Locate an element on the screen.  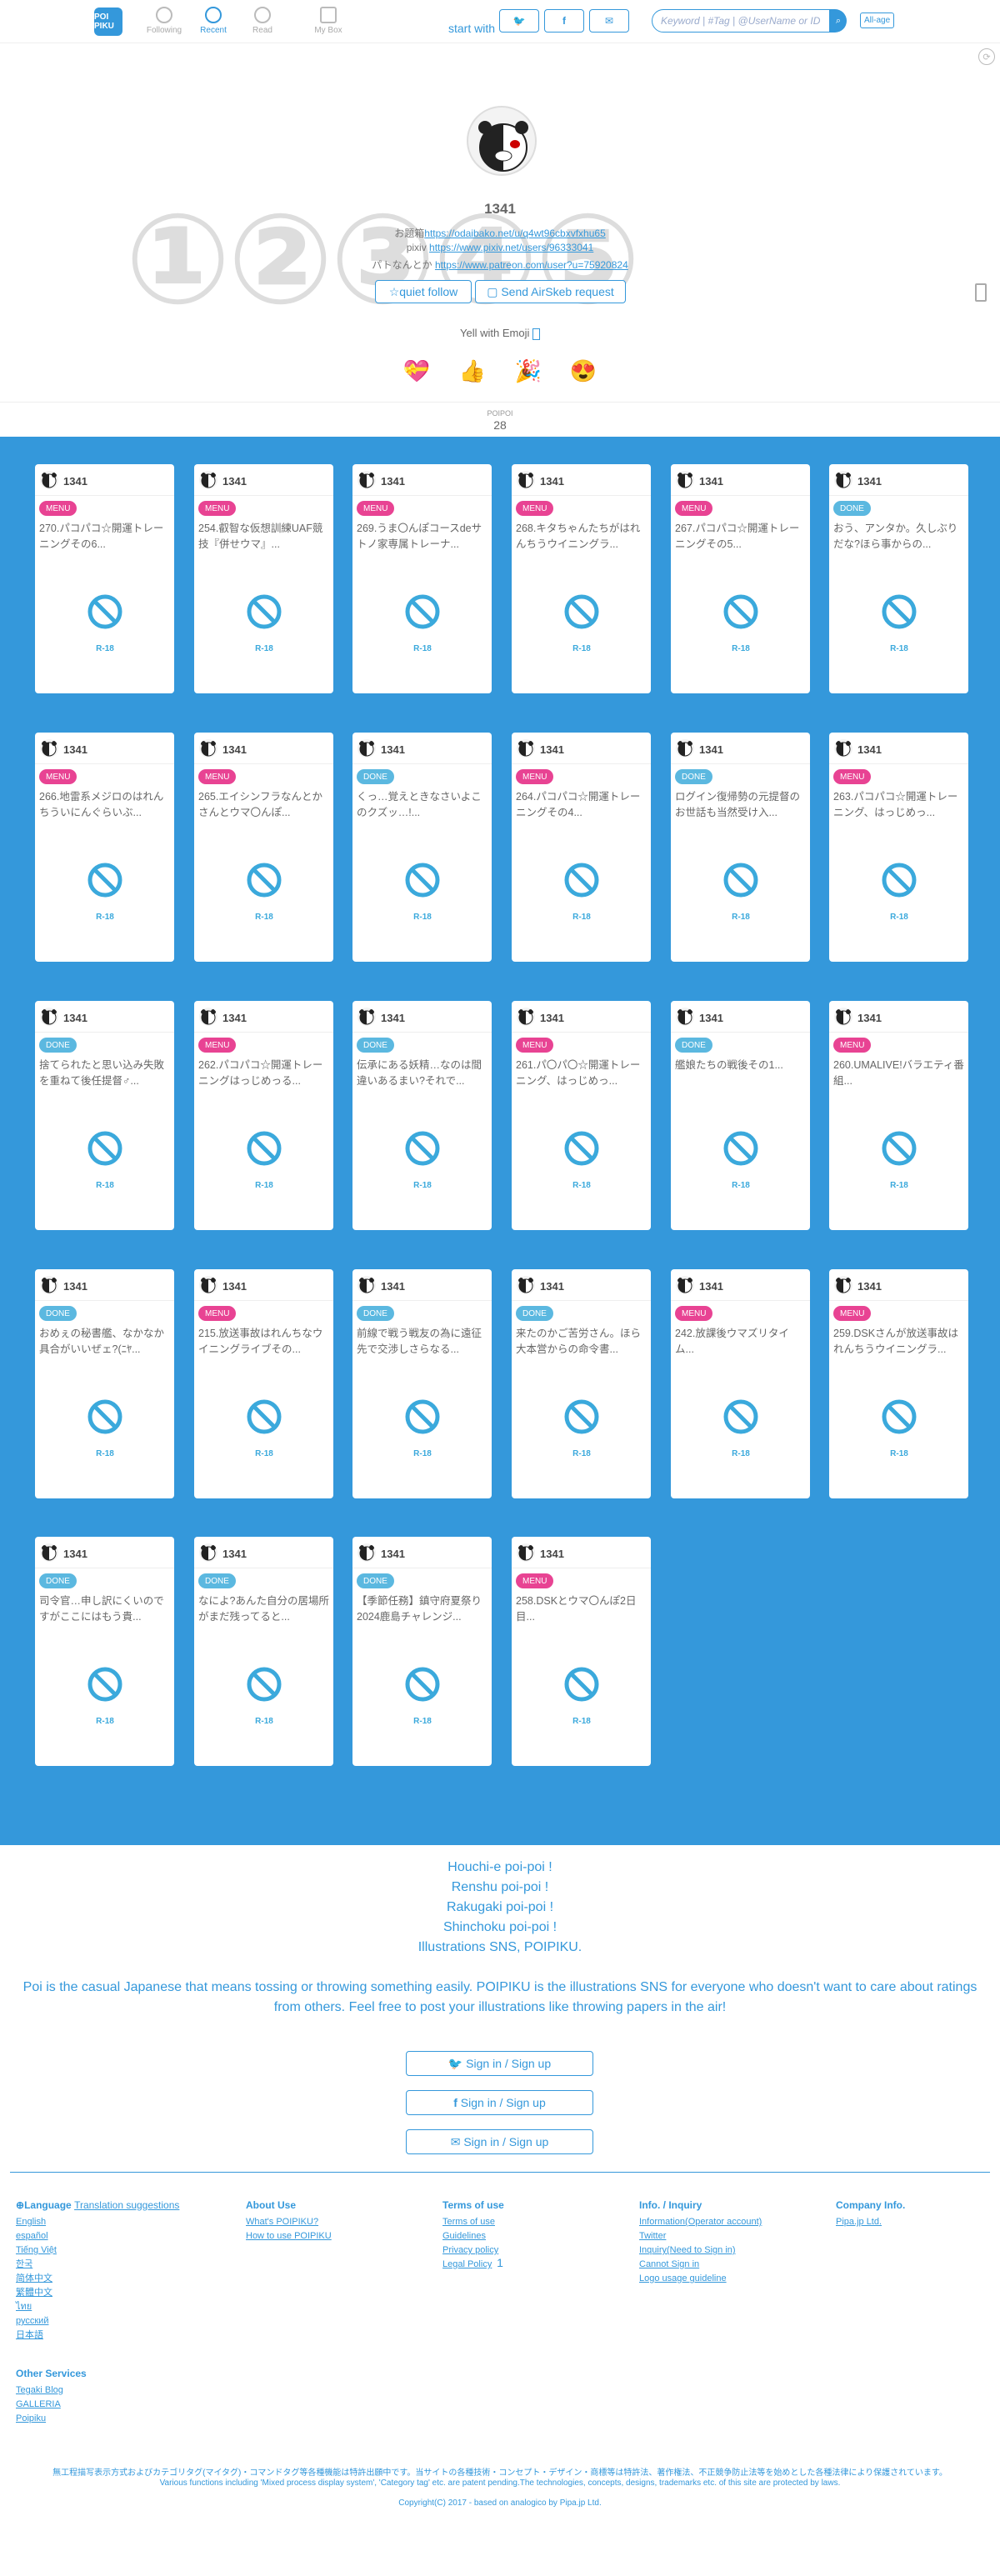
lang-thai: ไทย is located at coordinates (24, 2307).